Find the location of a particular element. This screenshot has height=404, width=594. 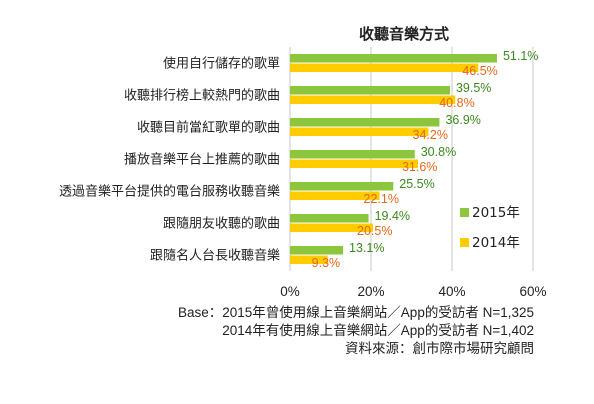

data-label-2015: 19.4% is located at coordinates (392, 216).